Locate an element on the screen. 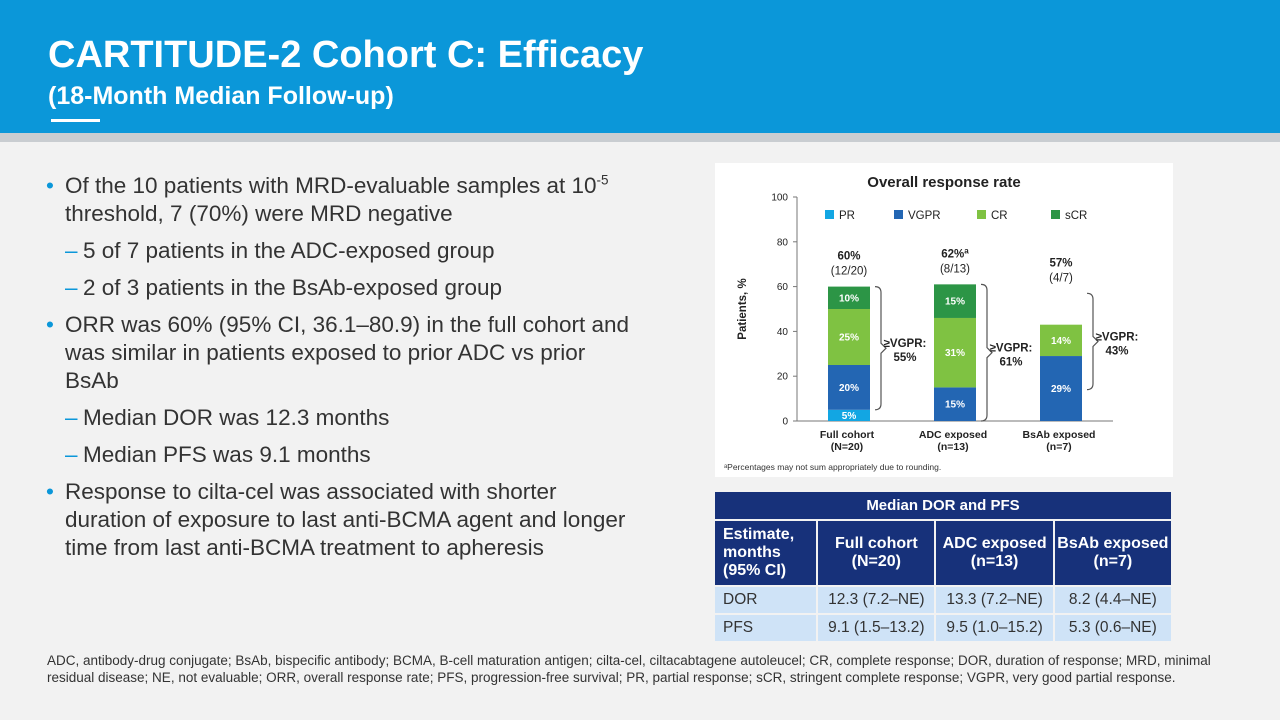 The image size is (1280, 720). slide-title: CARTITUDE-2 Cohort C: Efficacy is located at coordinates (346, 55).